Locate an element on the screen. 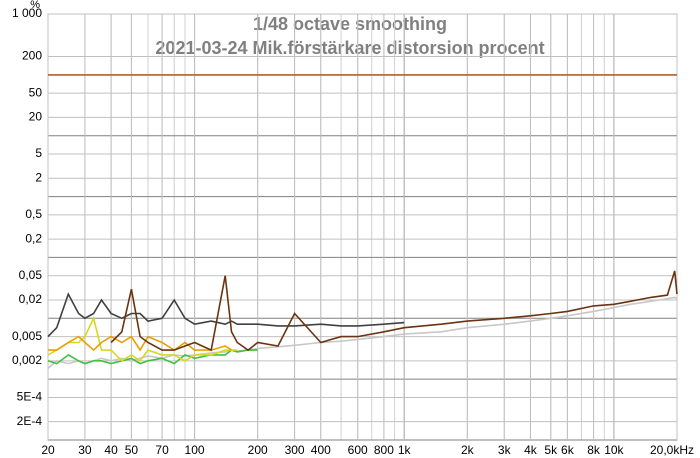 Image resolution: width=700 pixels, height=458 pixels. y-tick-label: 0,002 is located at coordinates (27, 360).